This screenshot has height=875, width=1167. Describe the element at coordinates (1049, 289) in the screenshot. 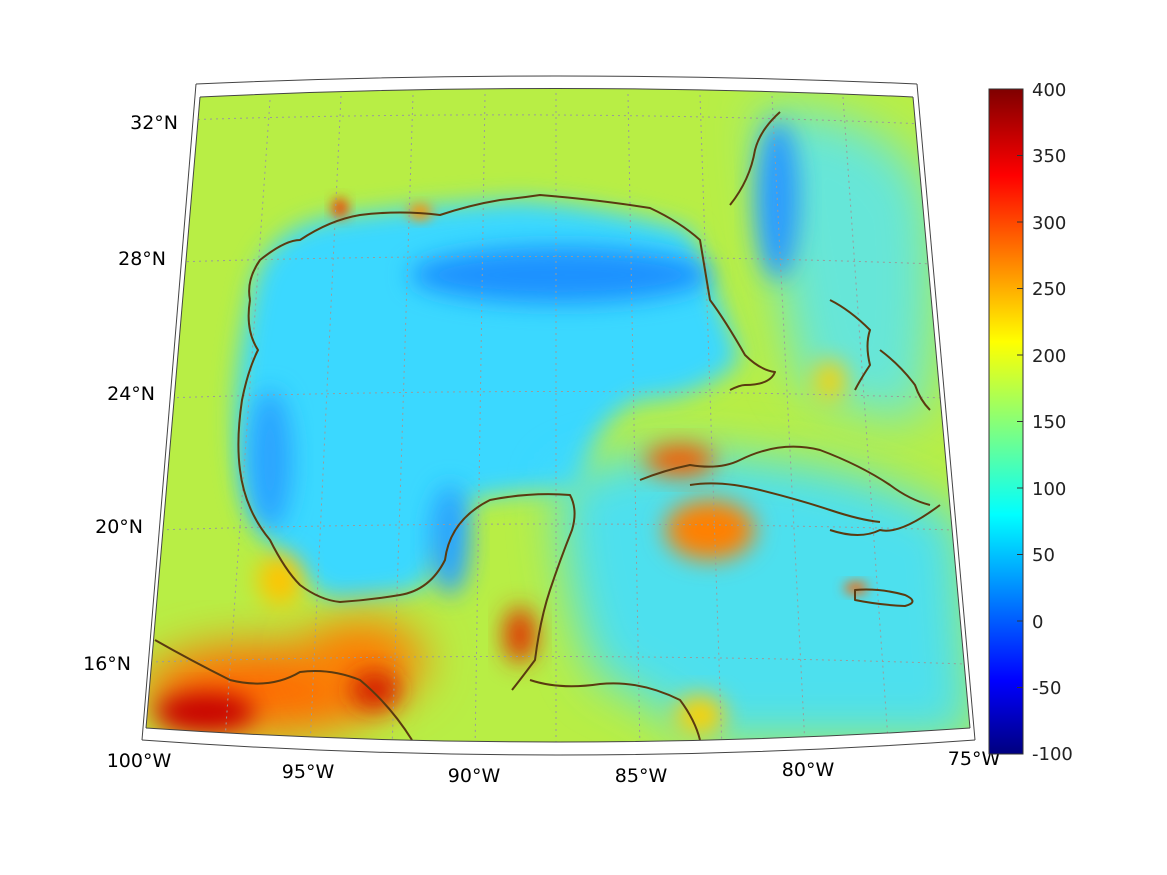

I see `colorbar-label-250: 250` at that location.